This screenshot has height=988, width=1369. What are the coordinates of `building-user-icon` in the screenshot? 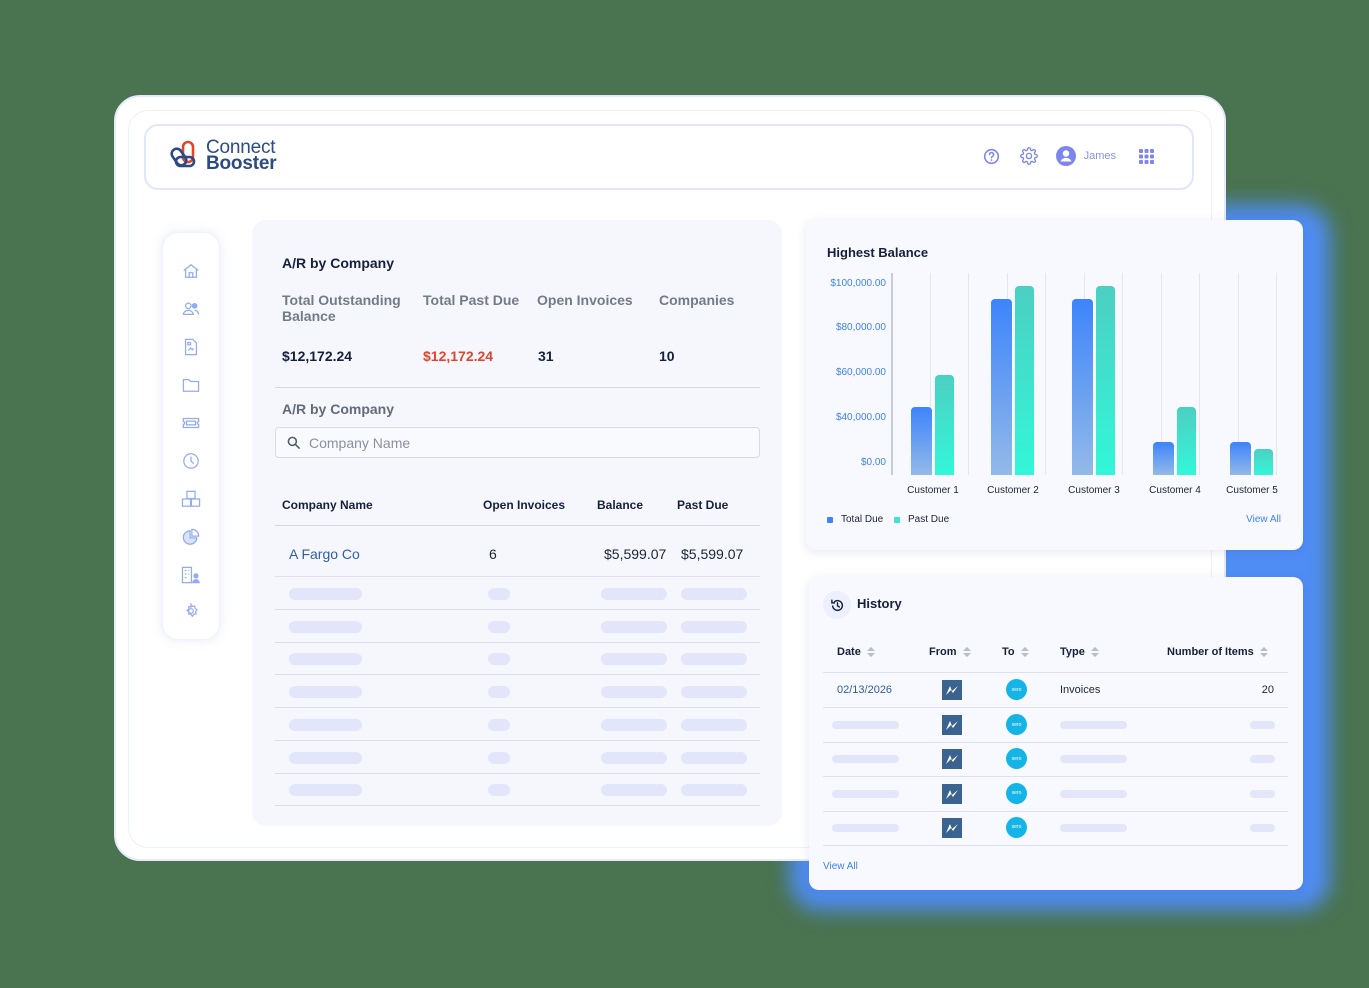 It's located at (191, 575).